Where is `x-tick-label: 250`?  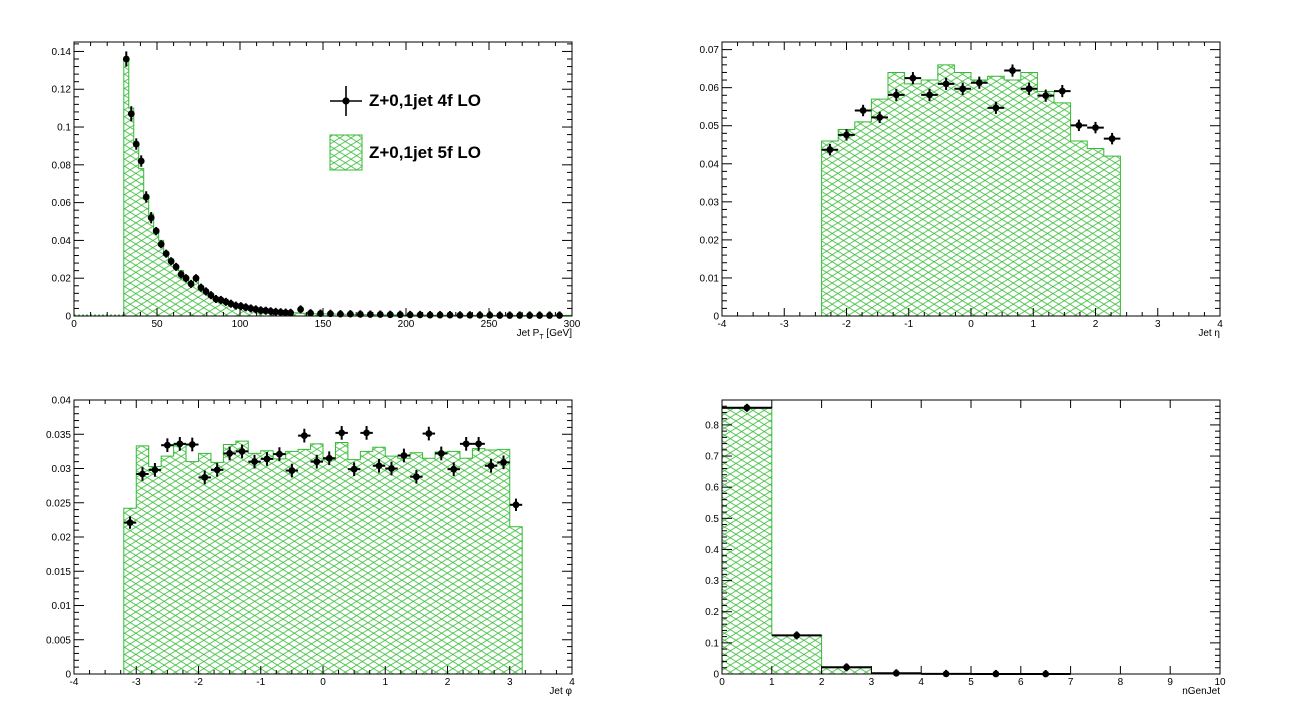 x-tick-label: 250 is located at coordinates (489, 324).